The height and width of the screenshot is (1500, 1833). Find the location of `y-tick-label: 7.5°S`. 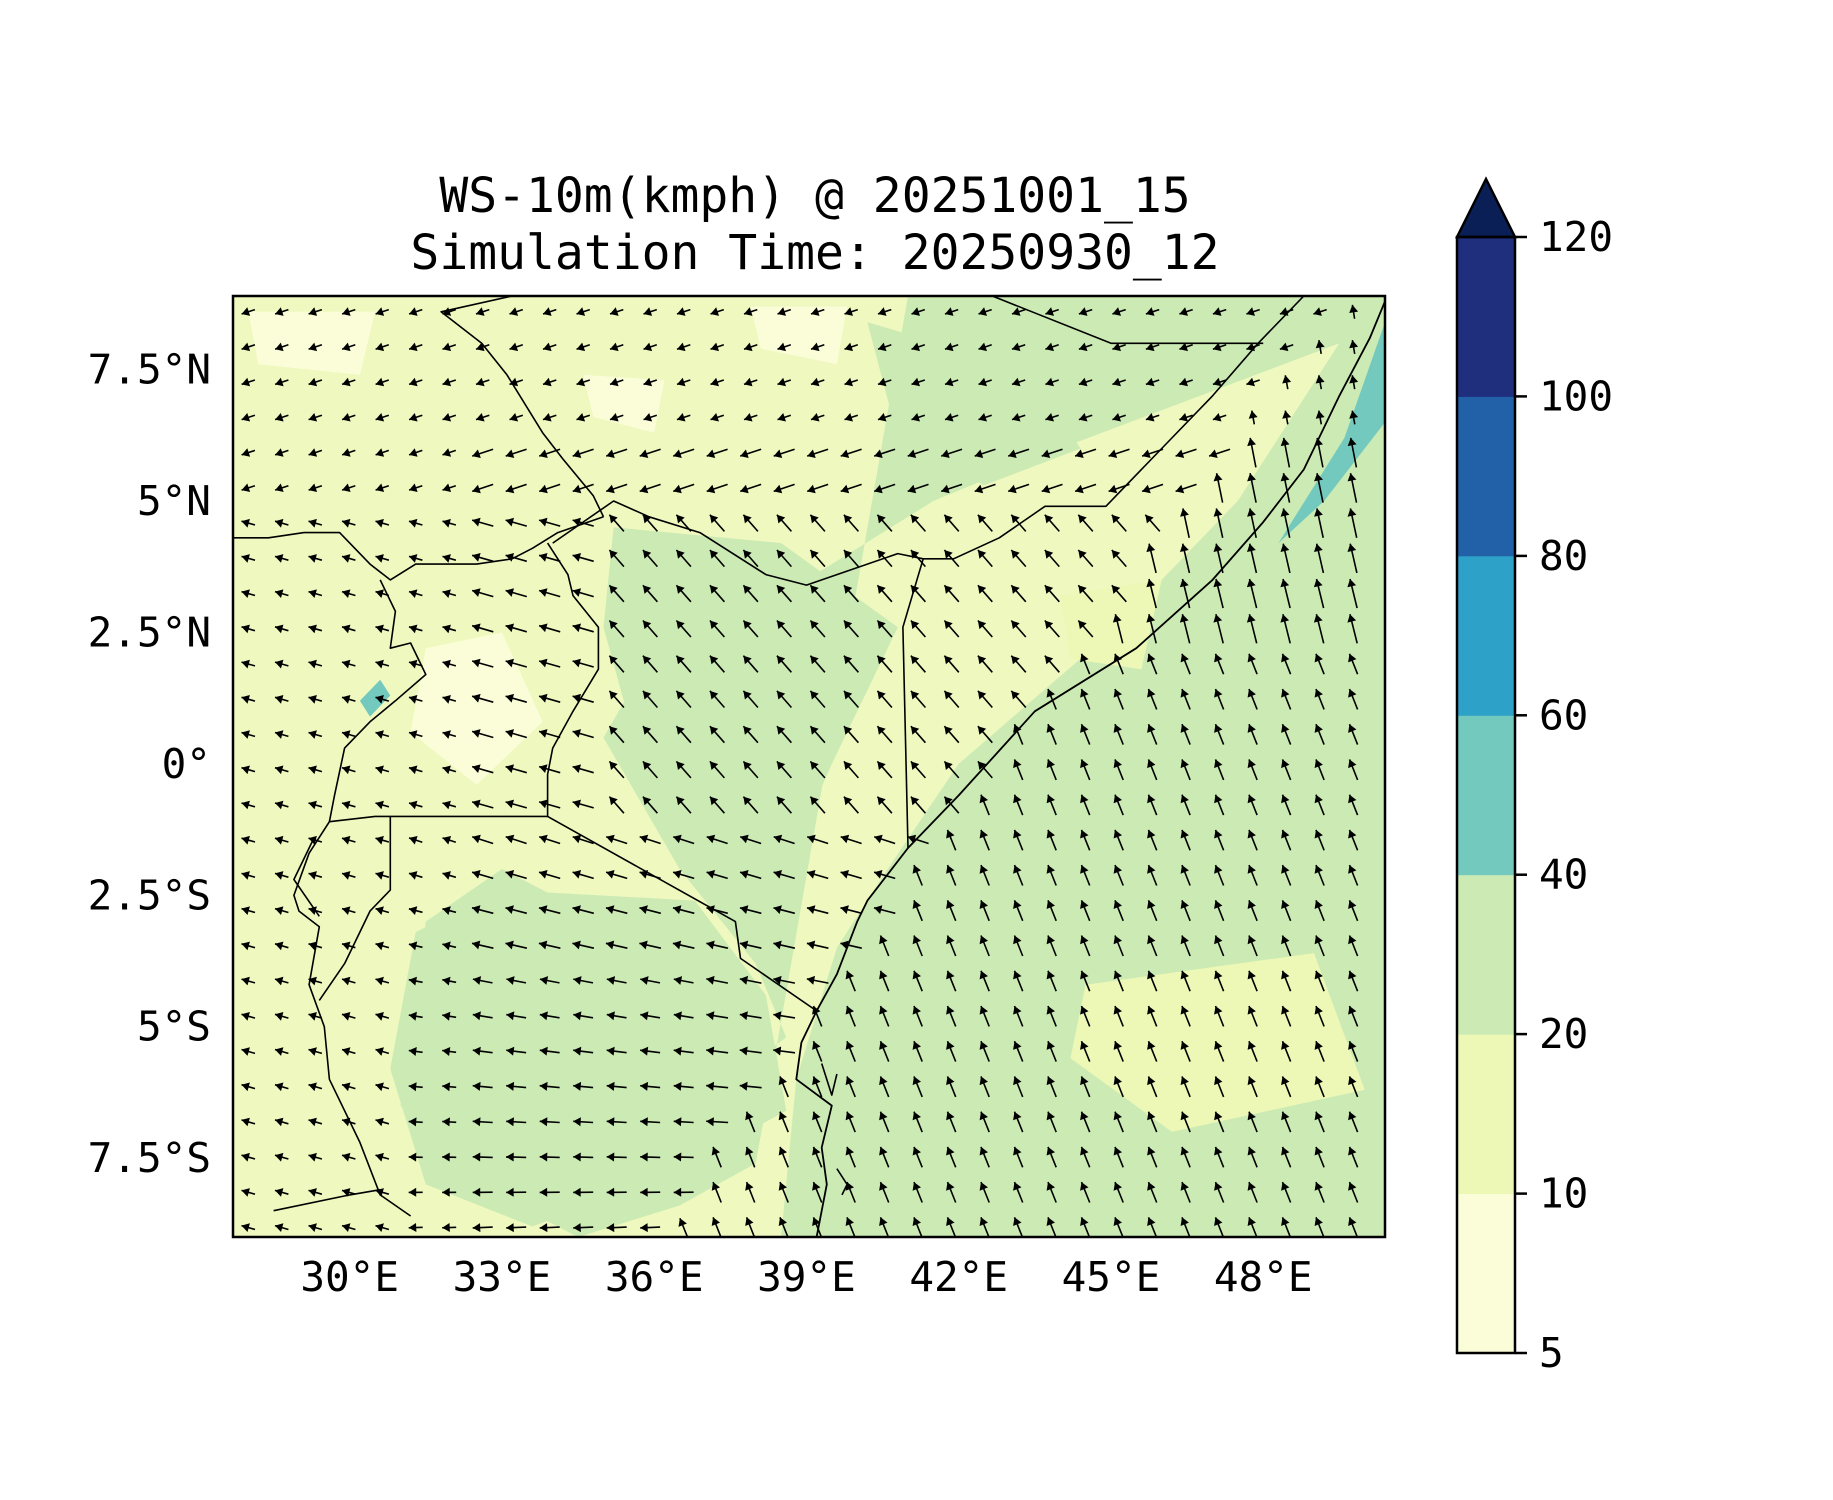

y-tick-label: 7.5°S is located at coordinates (149, 1158).